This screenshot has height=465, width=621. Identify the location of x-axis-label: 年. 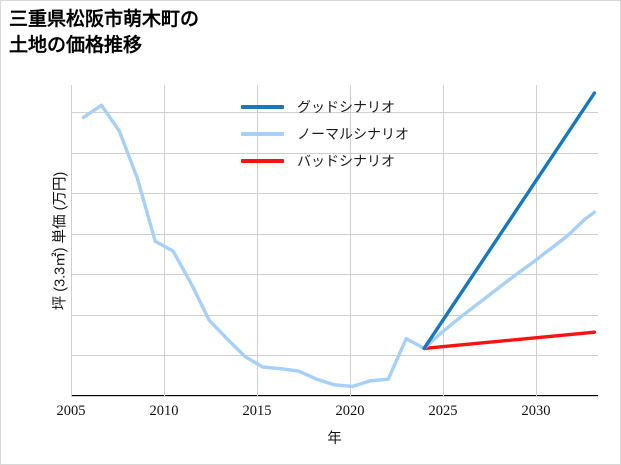
(334, 439).